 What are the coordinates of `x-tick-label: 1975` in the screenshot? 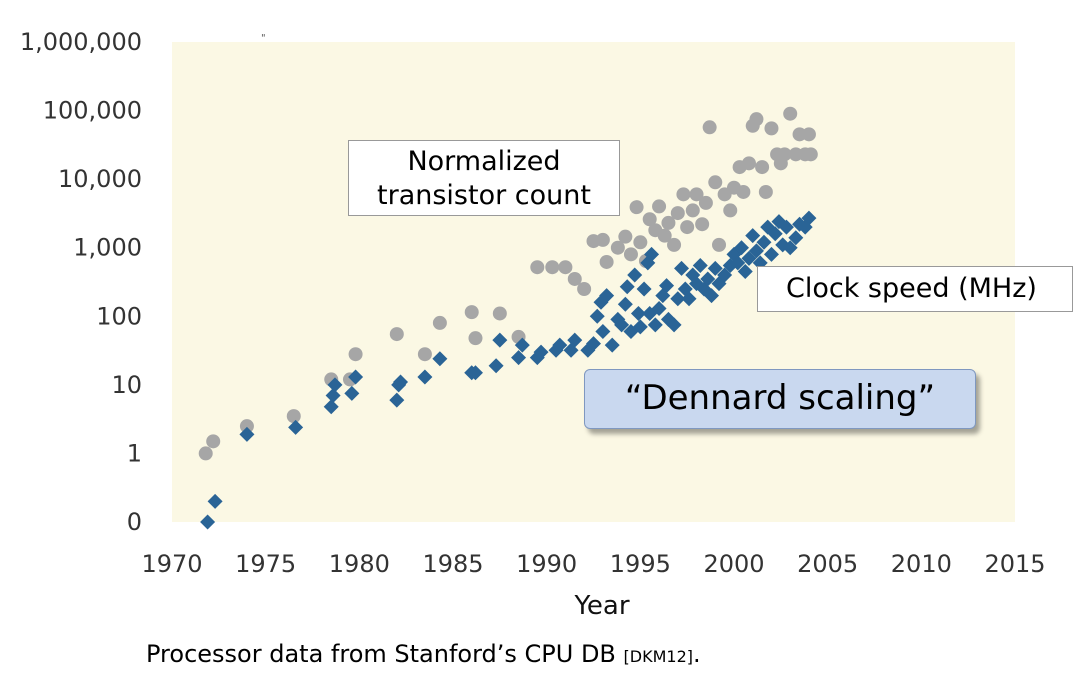 It's located at (265, 564).